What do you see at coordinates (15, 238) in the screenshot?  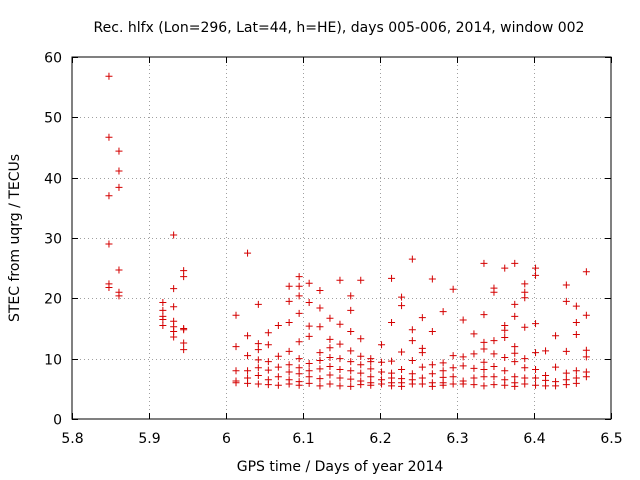 I see `y-axis-label: STEC from uqrg / TECUs` at bounding box center [15, 238].